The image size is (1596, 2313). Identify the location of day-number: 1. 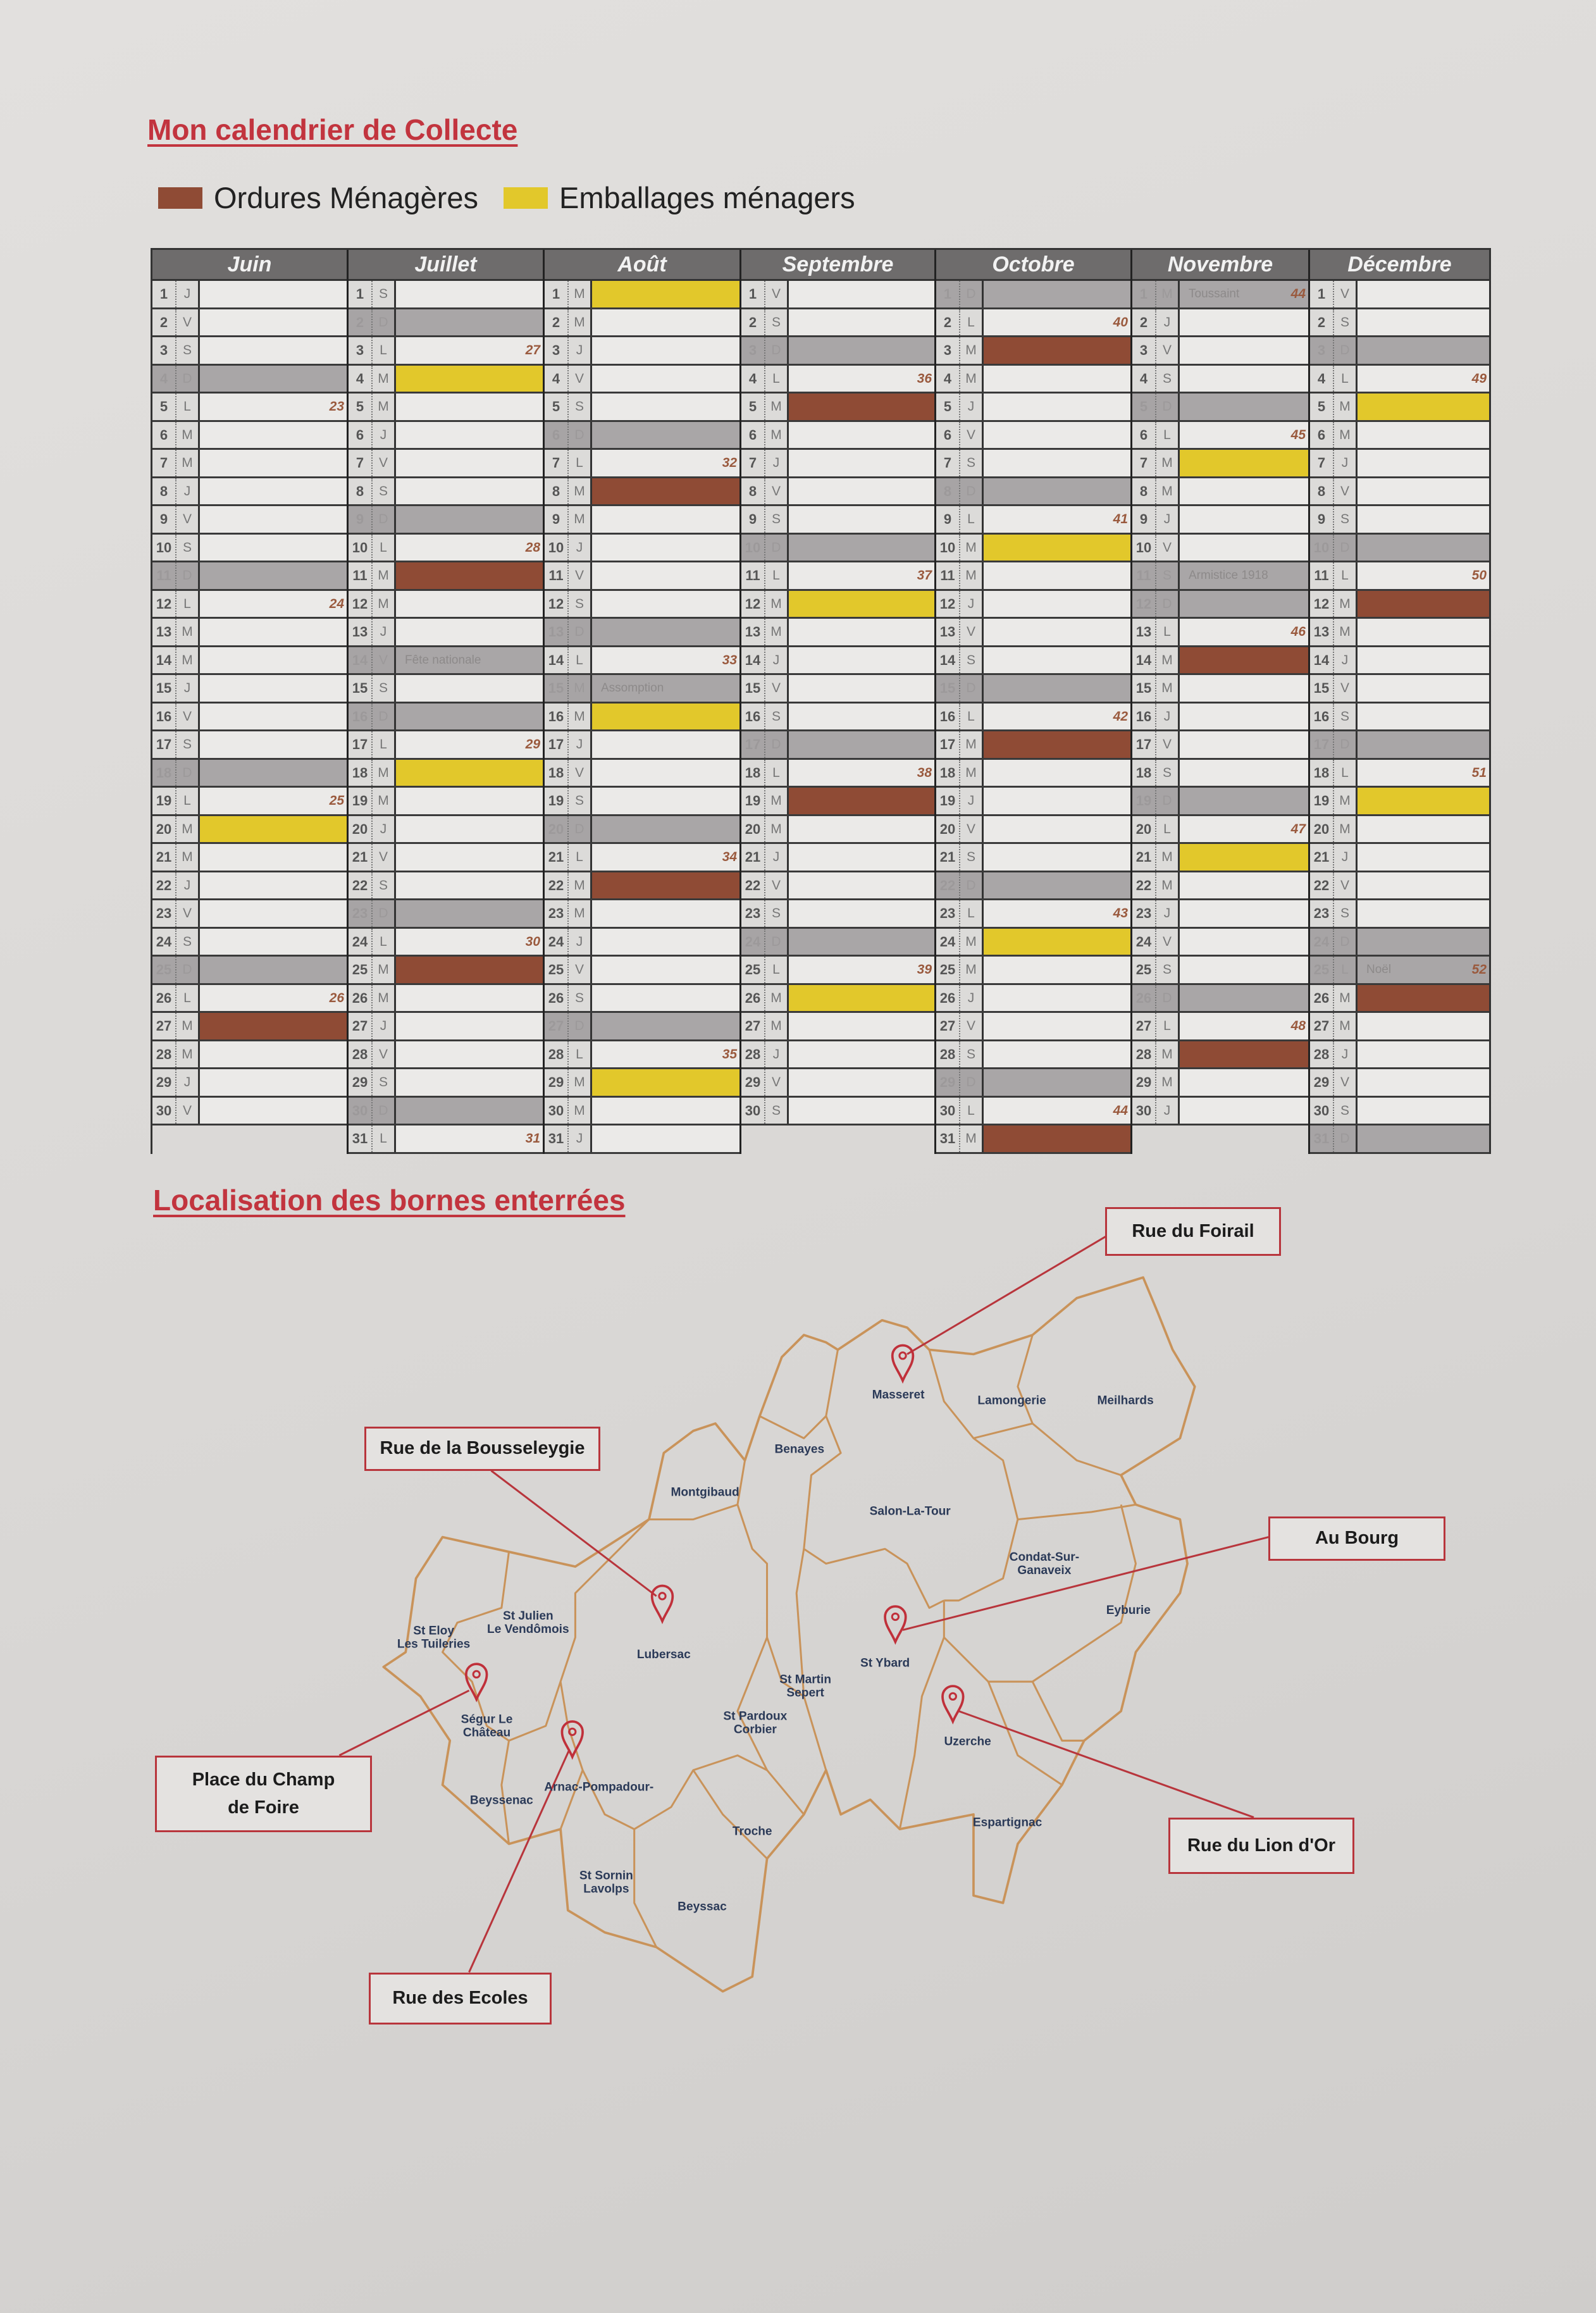
(164, 294).